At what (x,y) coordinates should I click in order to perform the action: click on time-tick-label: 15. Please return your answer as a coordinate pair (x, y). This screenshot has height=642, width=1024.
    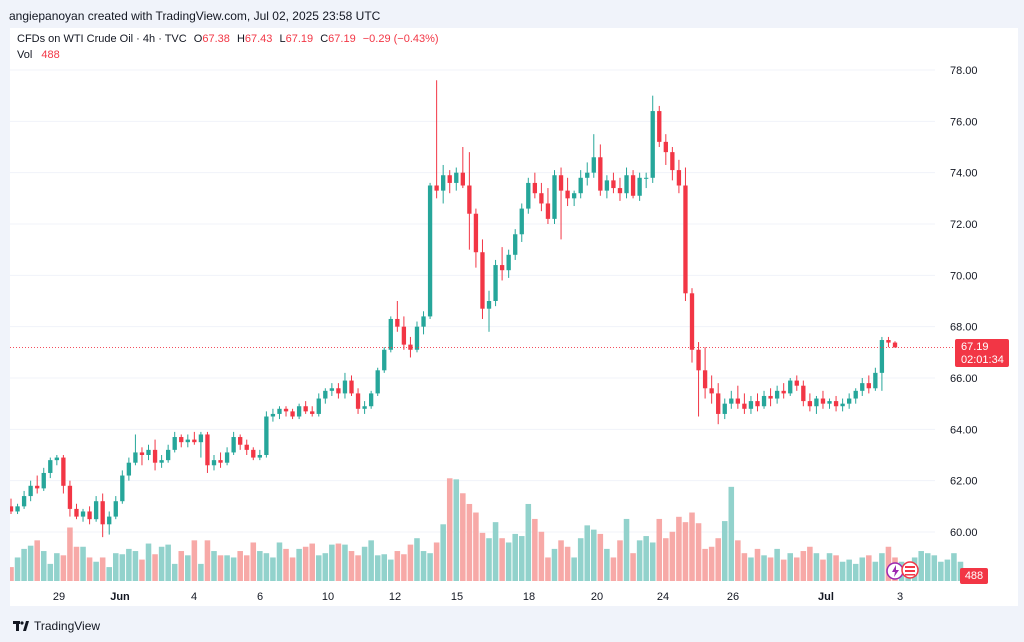
    Looking at the image, I should click on (457, 597).